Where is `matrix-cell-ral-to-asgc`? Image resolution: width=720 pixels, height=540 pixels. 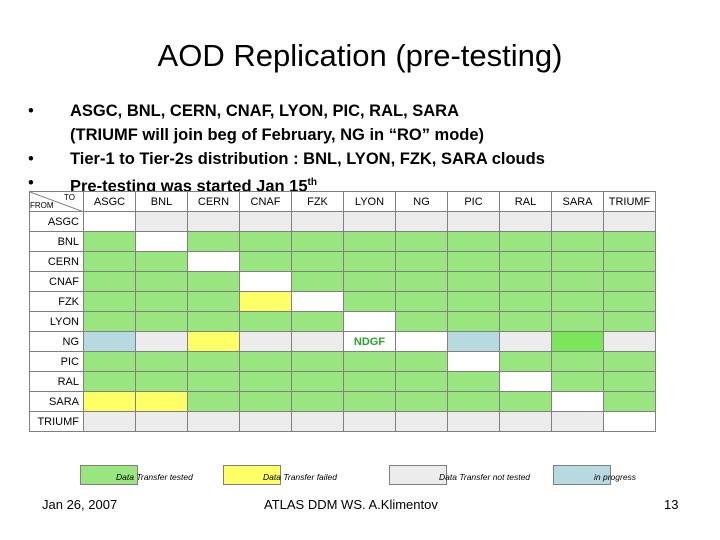 matrix-cell-ral-to-asgc is located at coordinates (109, 381).